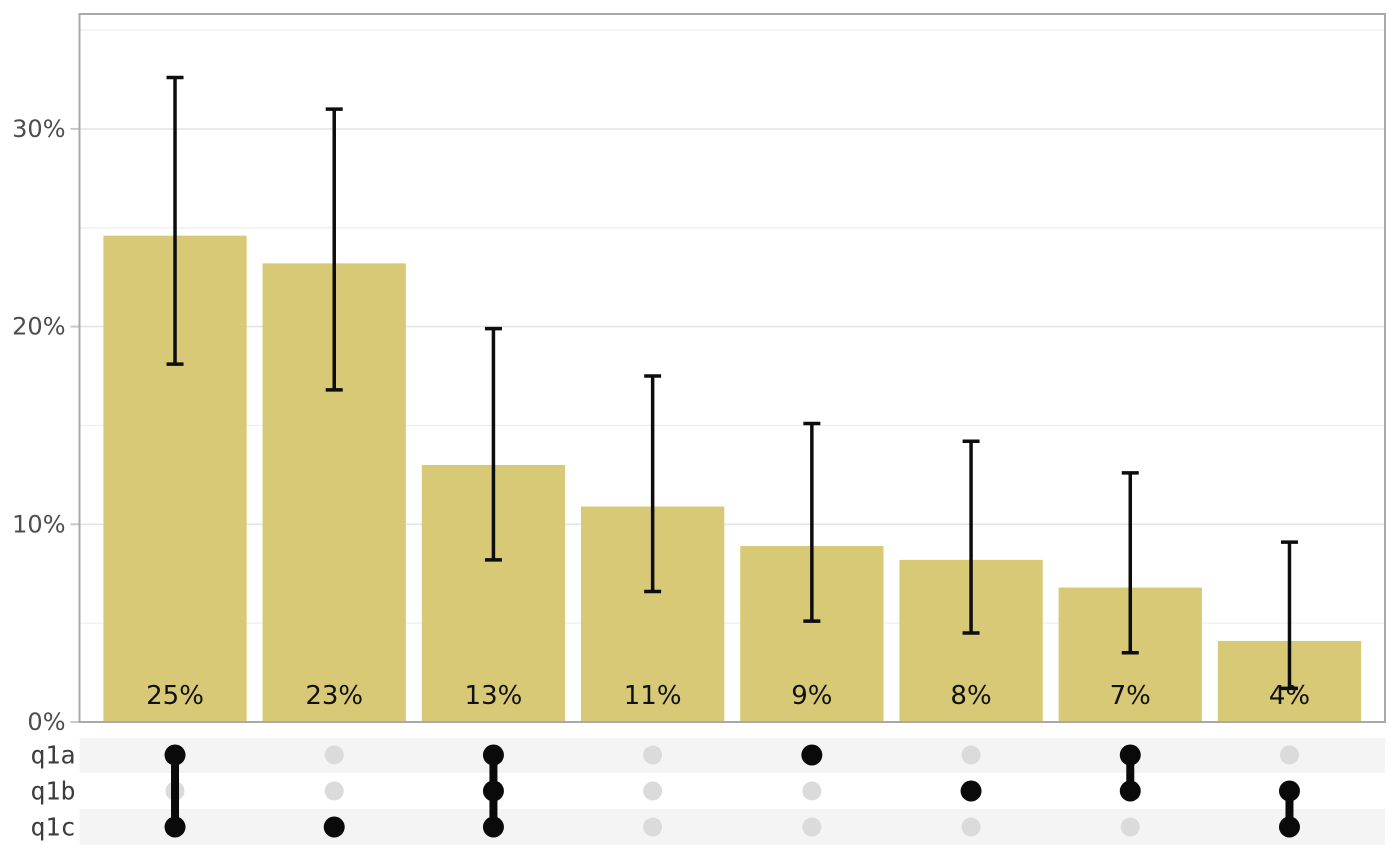 The width and height of the screenshot is (1400, 866). Describe the element at coordinates (970, 696) in the screenshot. I see `bar-value-label: 8%` at that location.